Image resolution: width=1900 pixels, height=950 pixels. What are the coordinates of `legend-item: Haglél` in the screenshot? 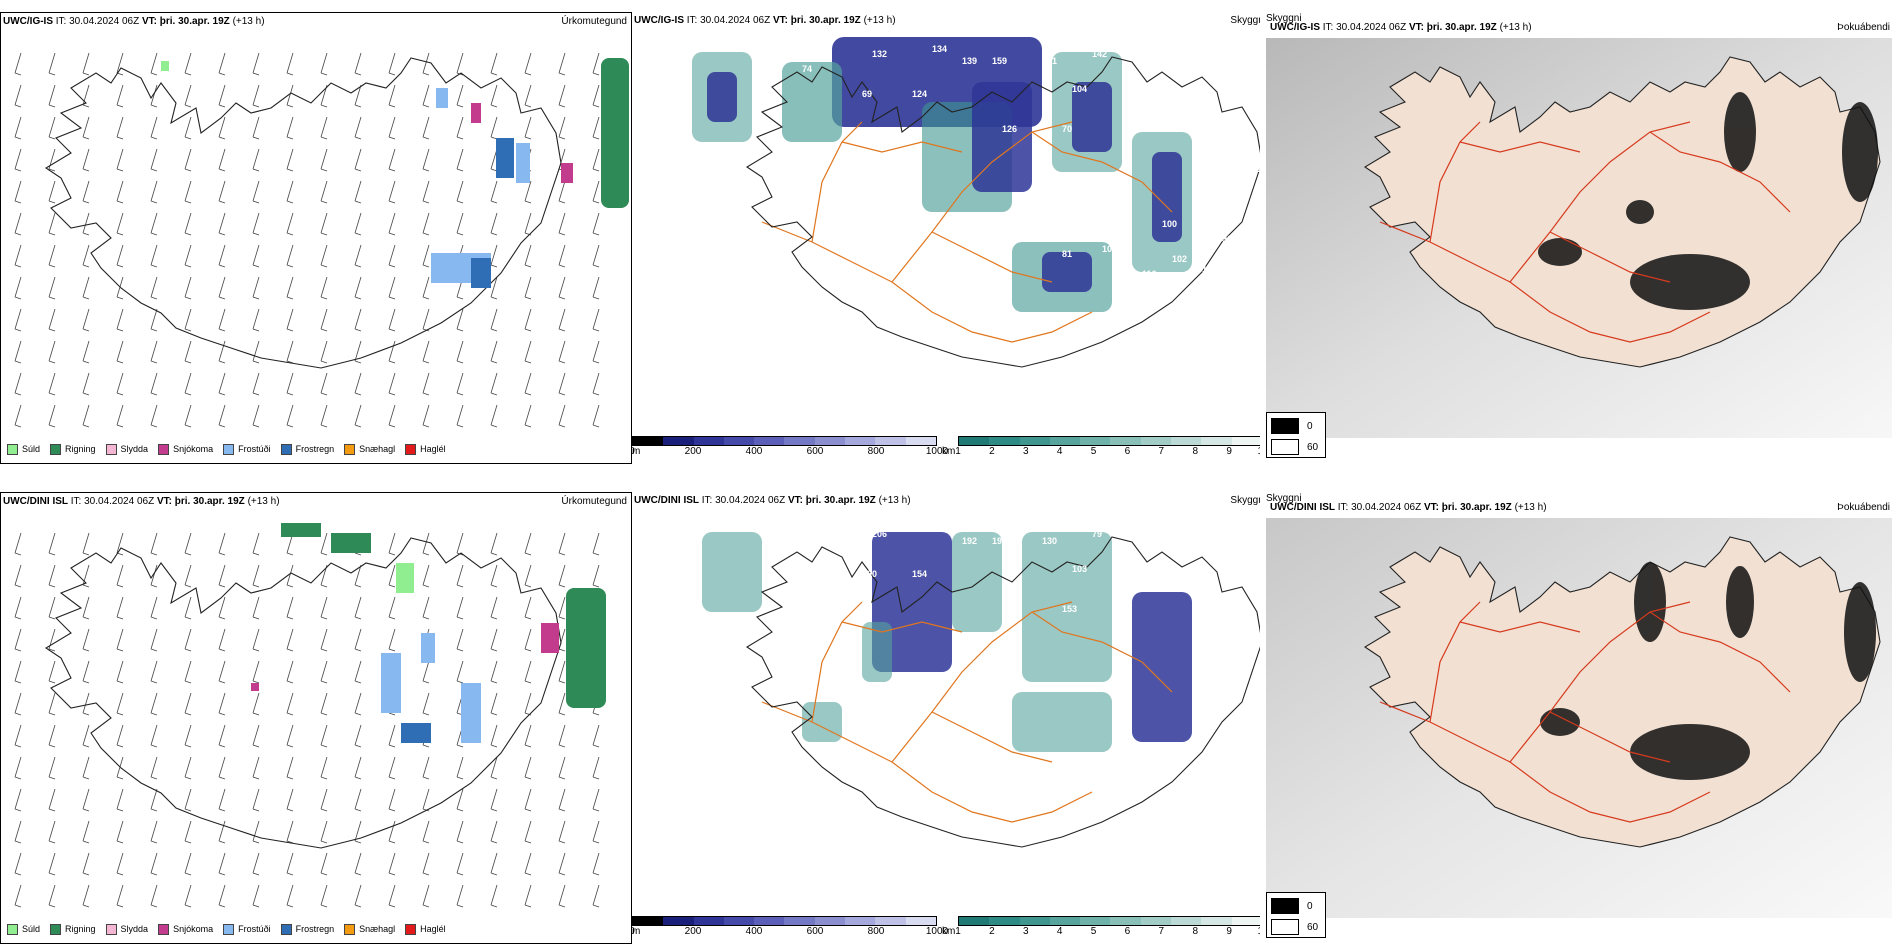 It's located at (425, 449).